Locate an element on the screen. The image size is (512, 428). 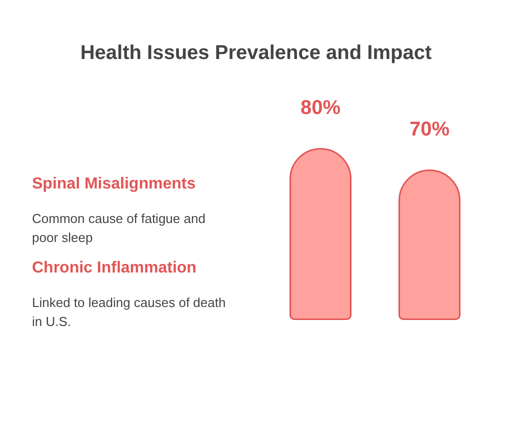
data-label: 70% is located at coordinates (429, 129).